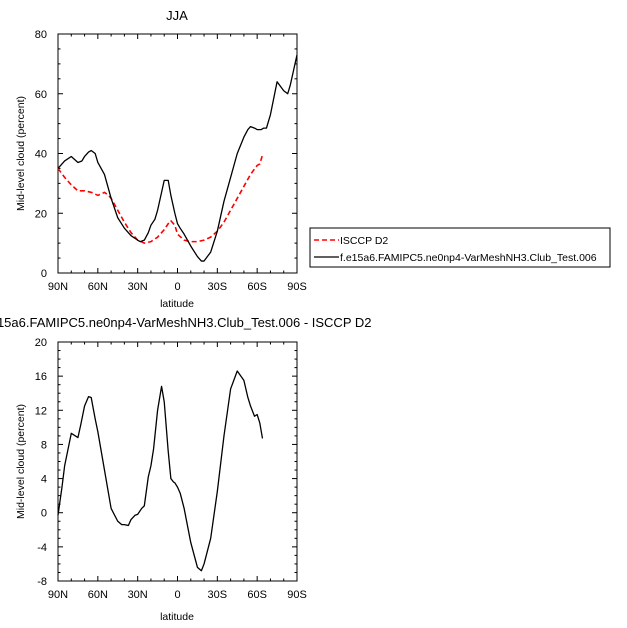 The height and width of the screenshot is (628, 627). I want to click on top-series-layer, so click(177, 158).